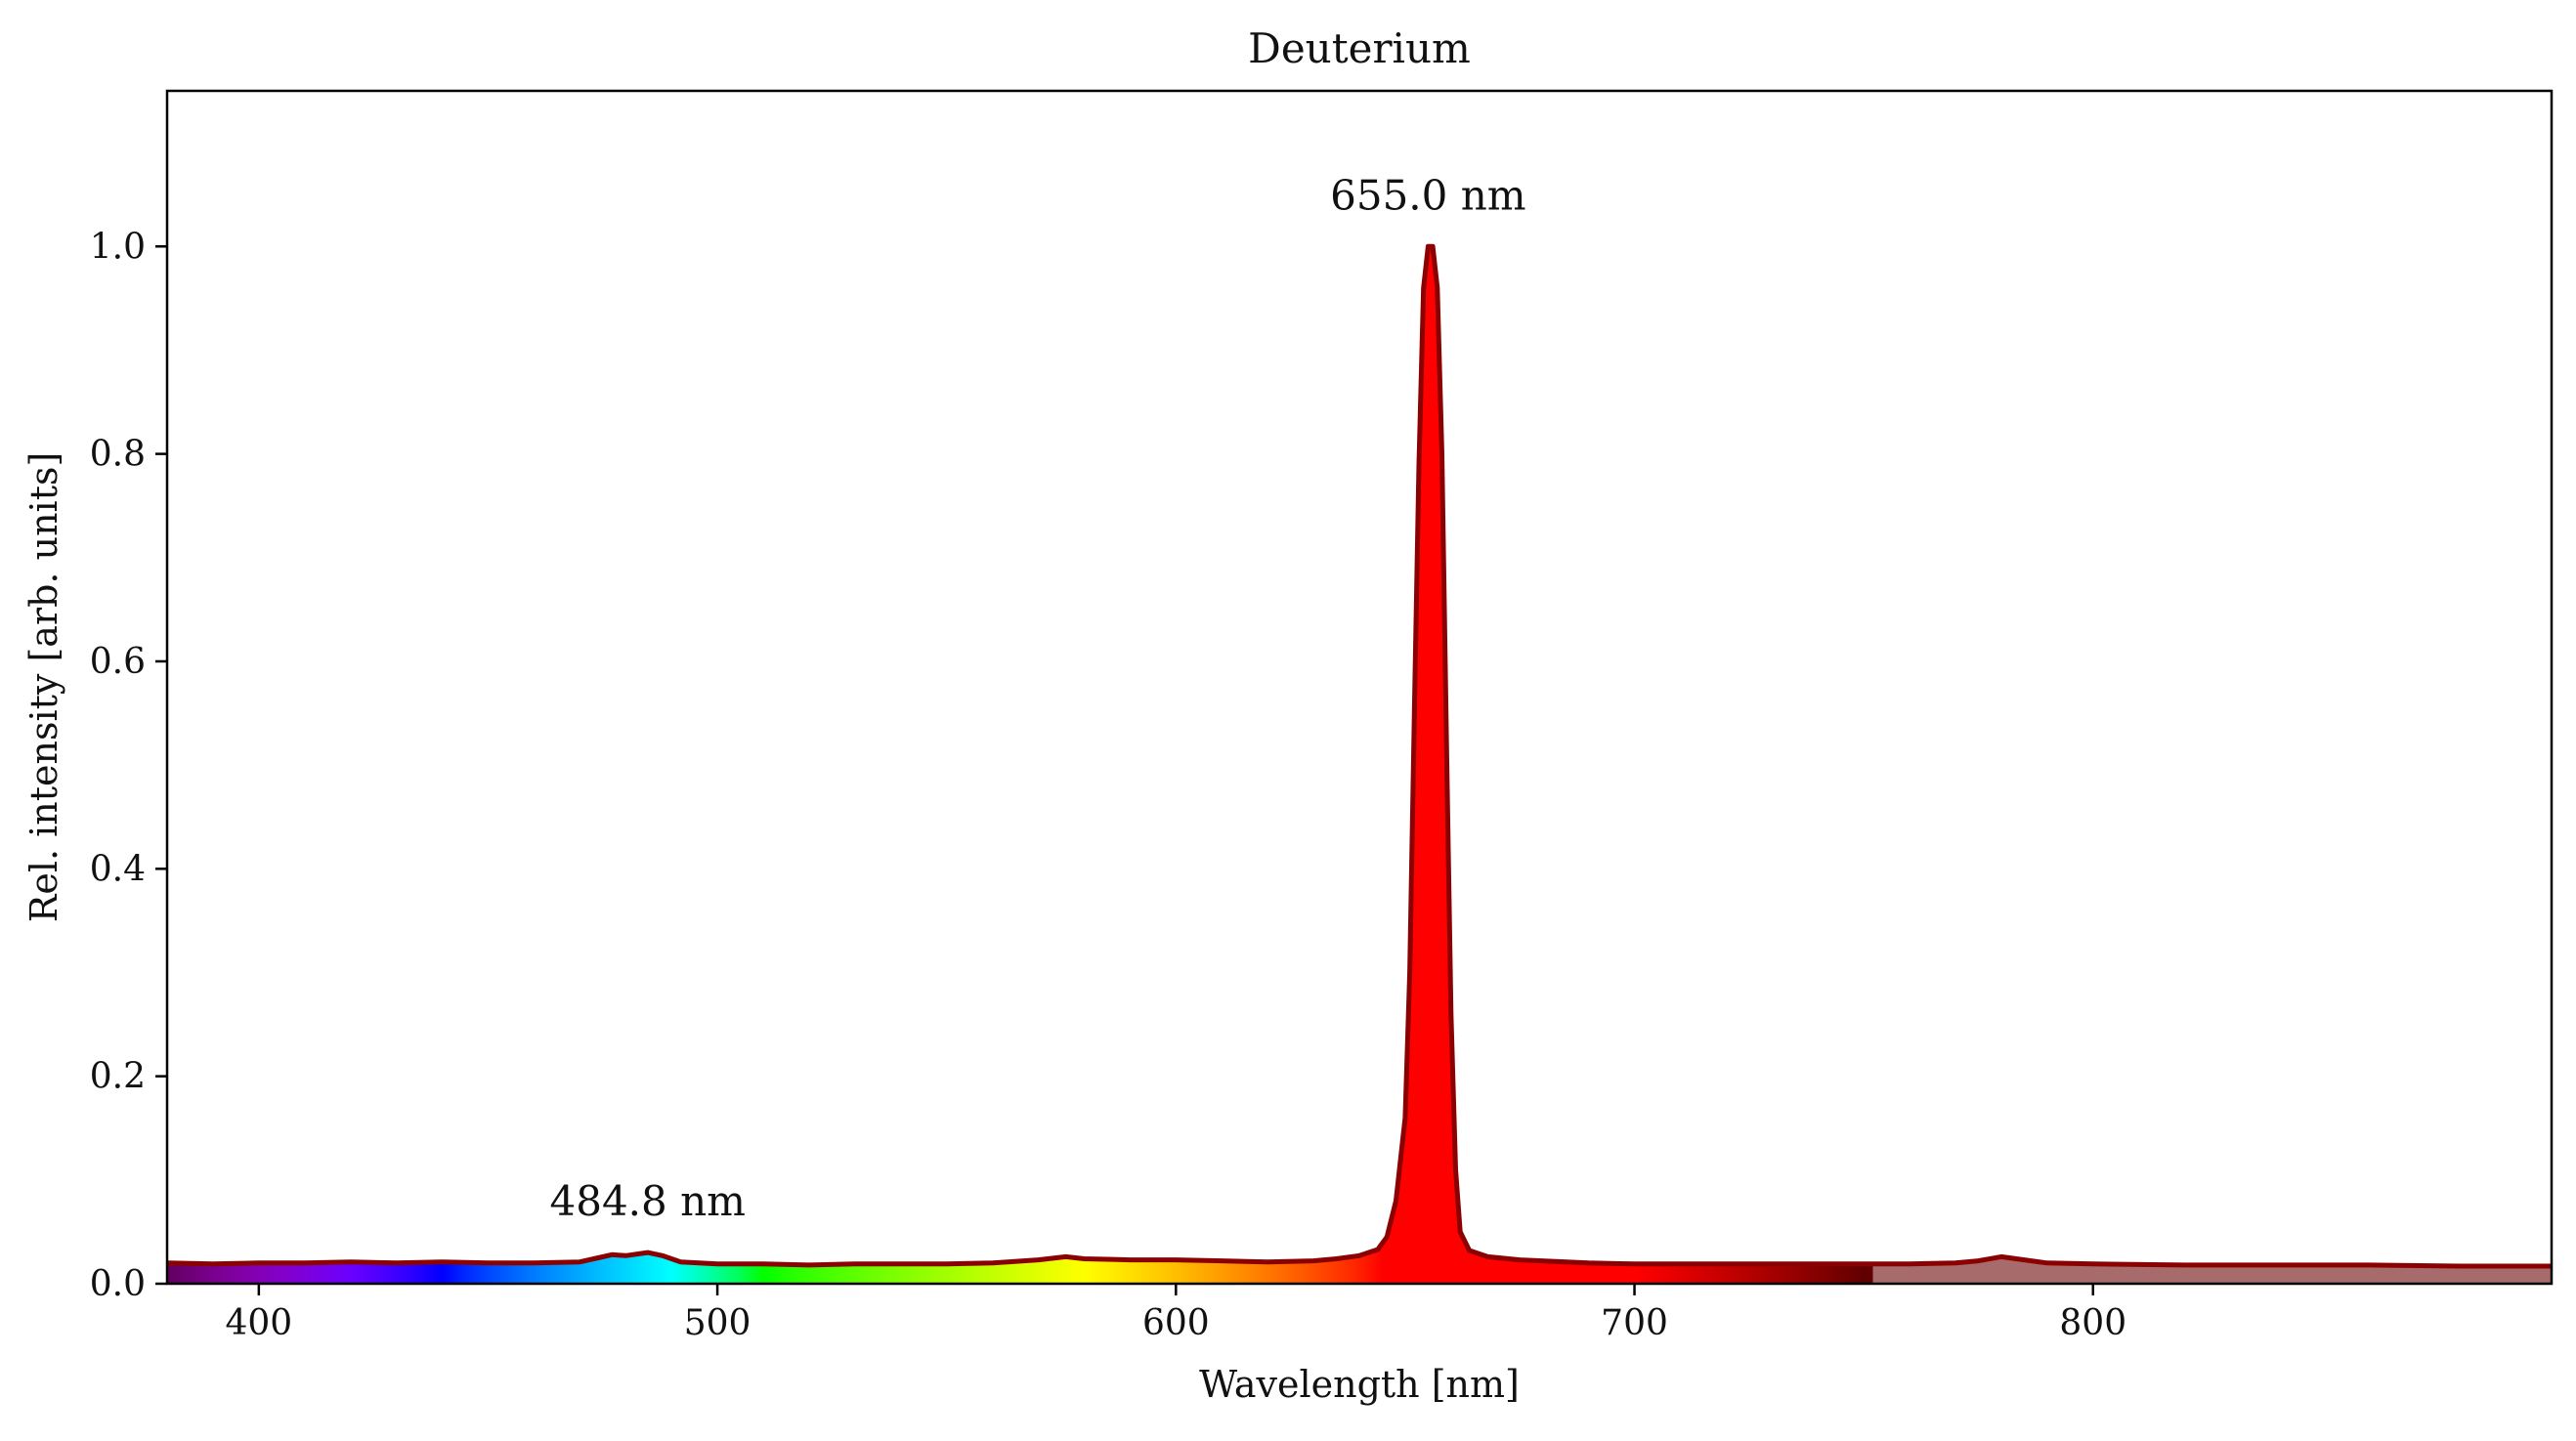 The height and width of the screenshot is (1441, 2576). What do you see at coordinates (118, 662) in the screenshot?
I see `y-tick-label: 0.6` at bounding box center [118, 662].